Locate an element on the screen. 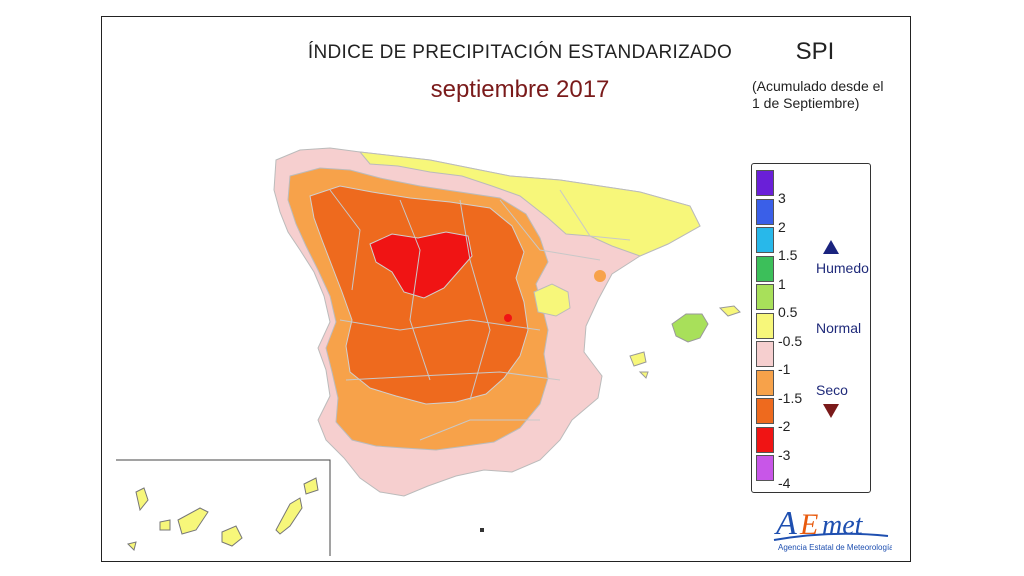 The height and width of the screenshot is (576, 1024). northern-normal-zone is located at coordinates (529, 204).